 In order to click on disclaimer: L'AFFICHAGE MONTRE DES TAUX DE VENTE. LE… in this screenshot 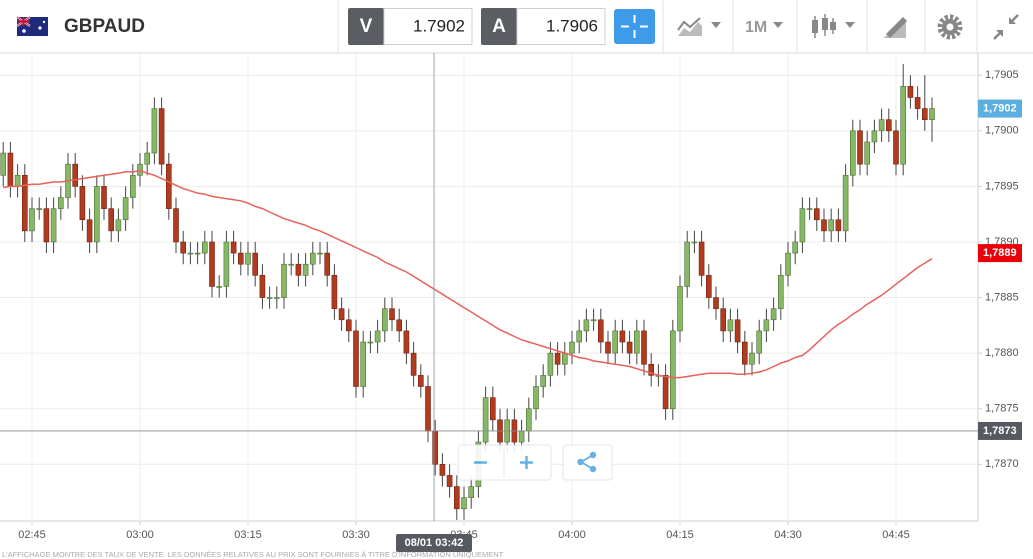, I will do `click(253, 554)`.